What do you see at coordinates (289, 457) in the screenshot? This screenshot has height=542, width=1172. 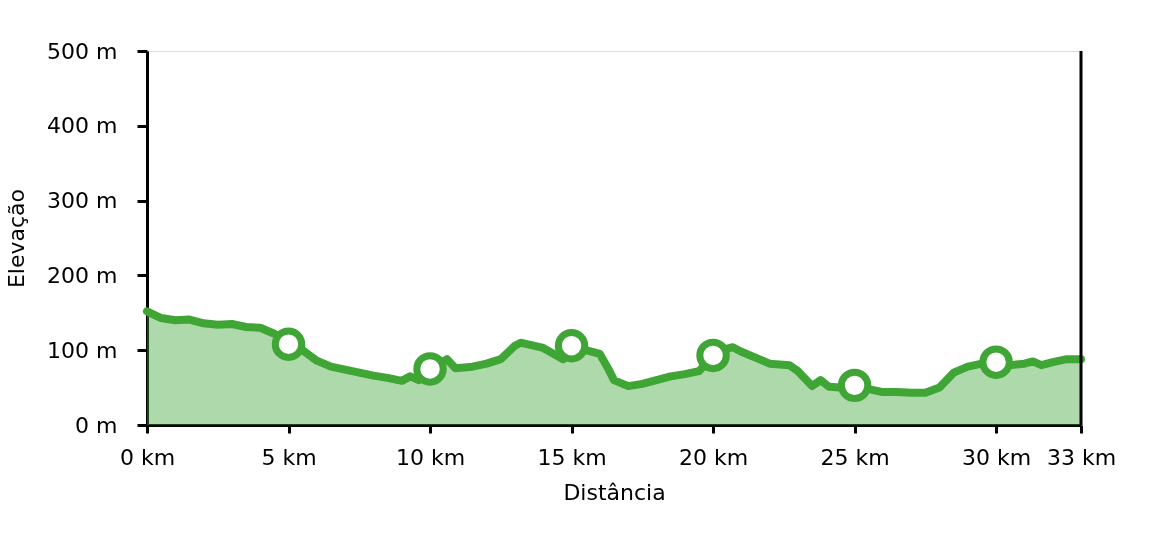 I see `x-tick-label: 5 km` at bounding box center [289, 457].